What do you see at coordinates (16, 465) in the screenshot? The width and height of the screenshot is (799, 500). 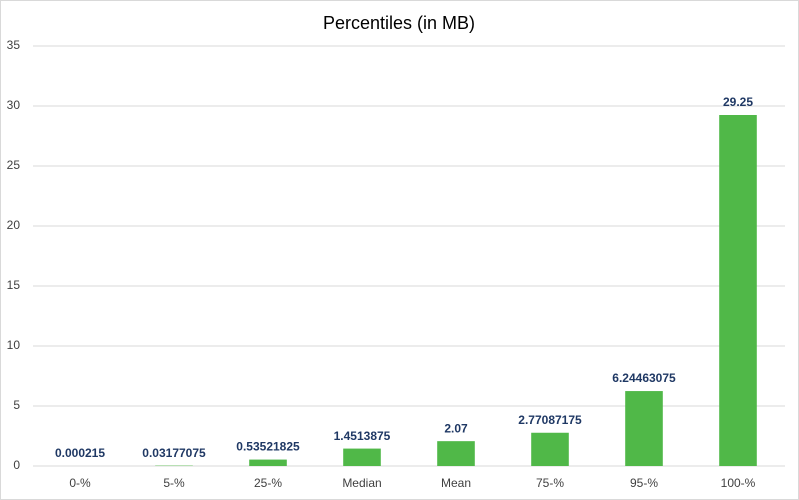 I see `y-tick-label: 0` at bounding box center [16, 465].